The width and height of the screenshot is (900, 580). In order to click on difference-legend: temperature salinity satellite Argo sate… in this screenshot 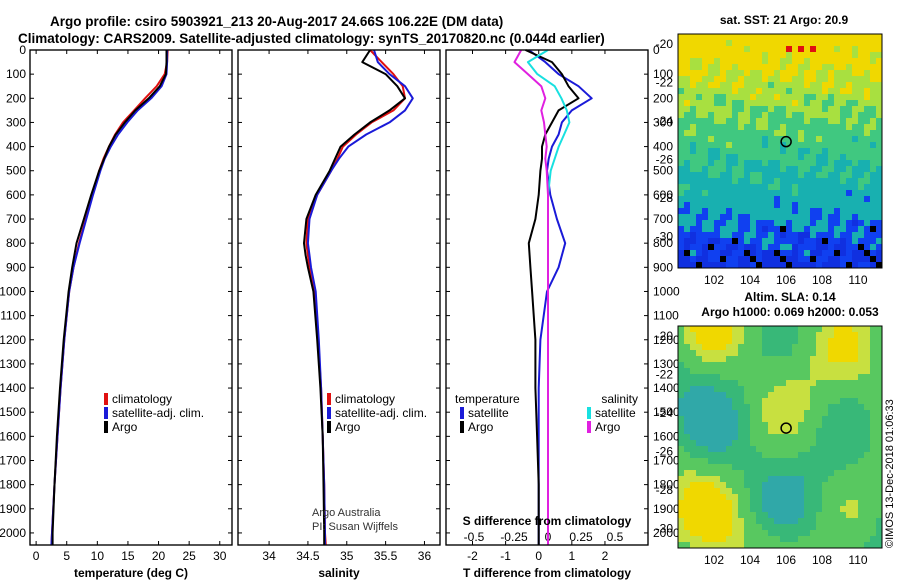, I will do `click(546, 413)`.